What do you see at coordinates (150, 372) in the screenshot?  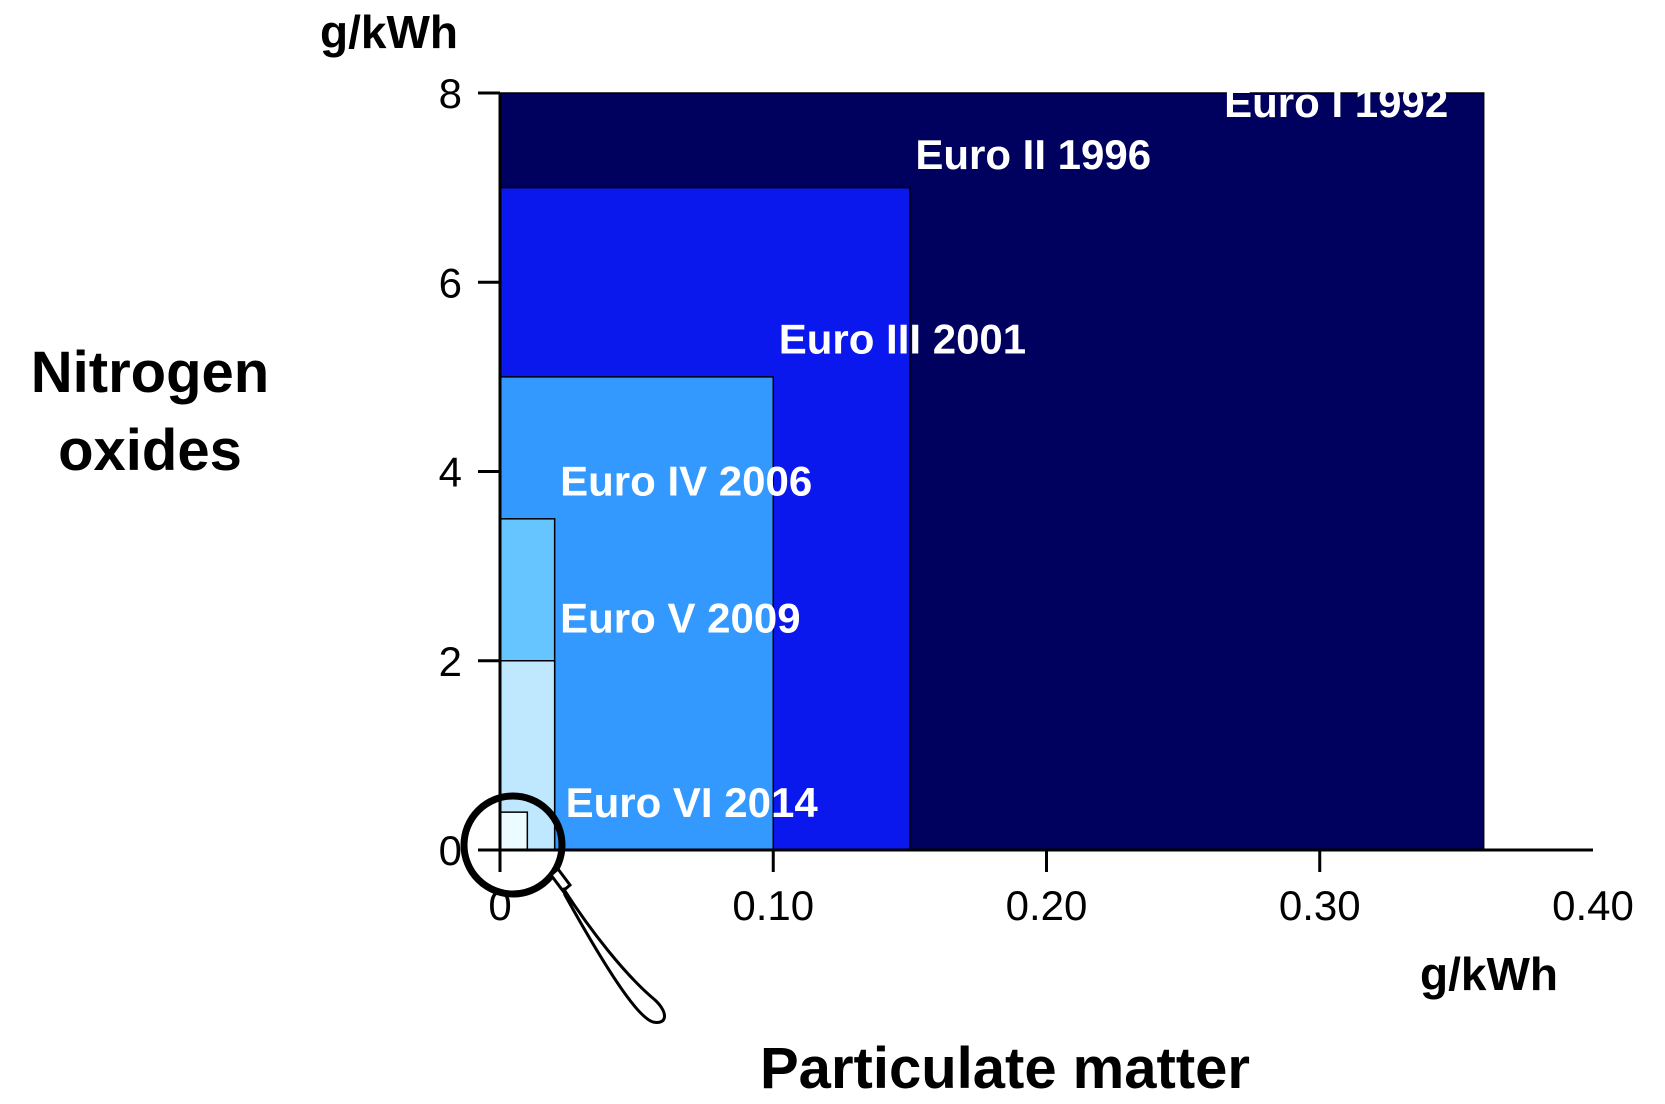 I see `y-axis-title-line-1: Nitrogen` at bounding box center [150, 372].